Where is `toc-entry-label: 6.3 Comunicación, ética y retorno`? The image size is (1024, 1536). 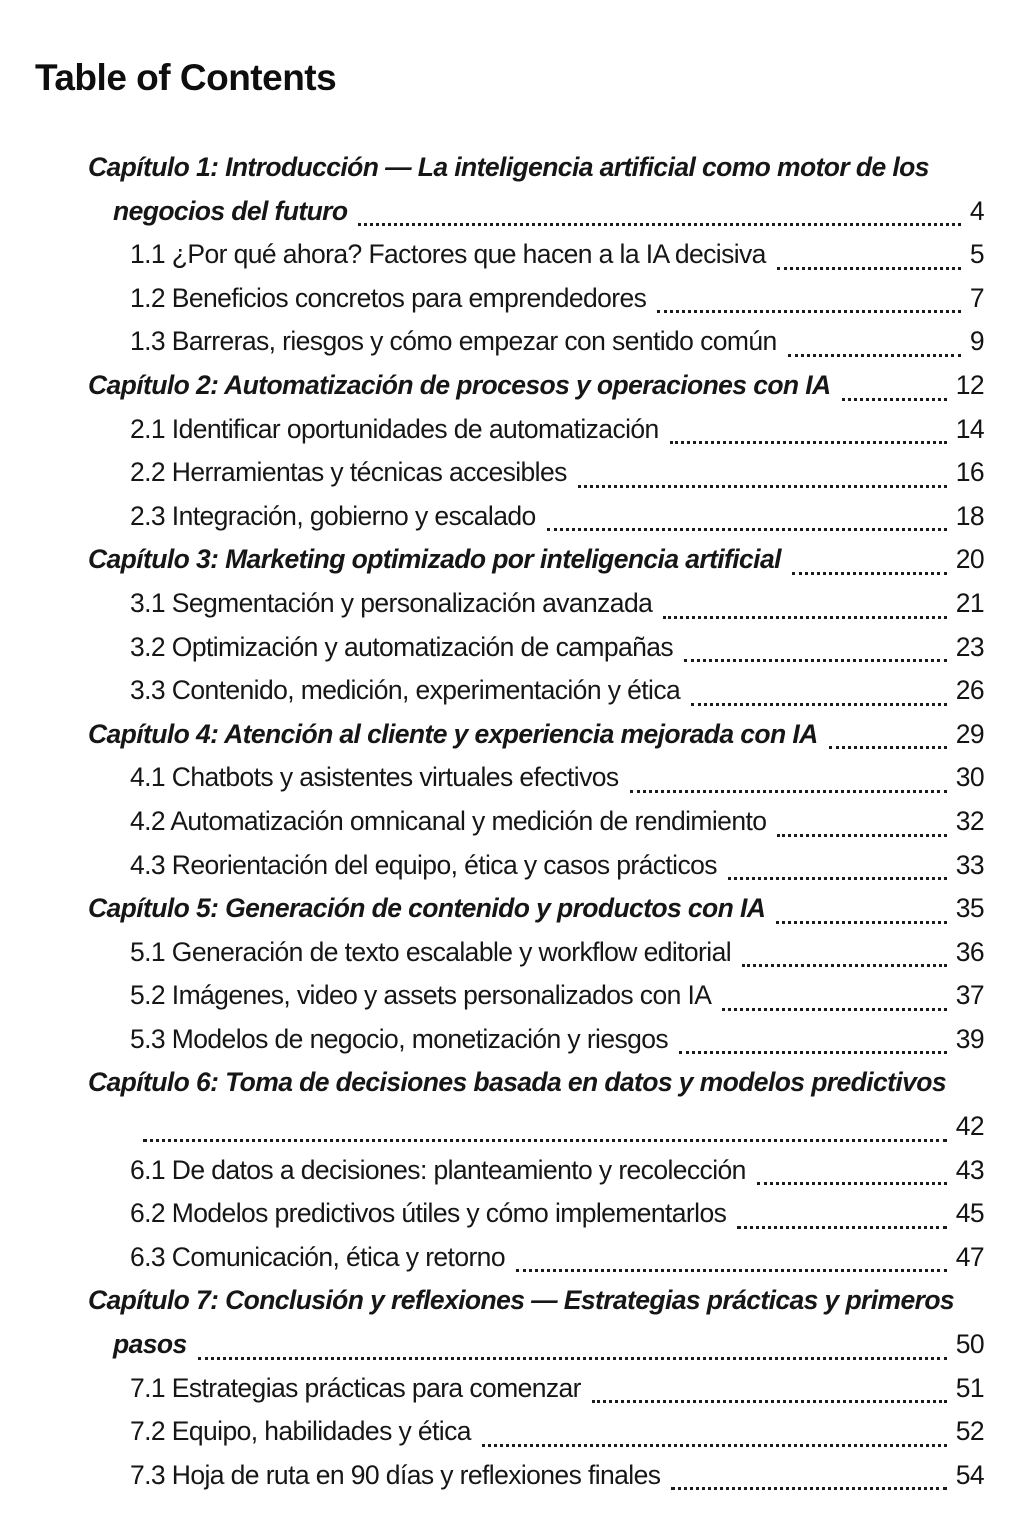 toc-entry-label: 6.3 Comunicación, ética y retorno is located at coordinates (318, 1256).